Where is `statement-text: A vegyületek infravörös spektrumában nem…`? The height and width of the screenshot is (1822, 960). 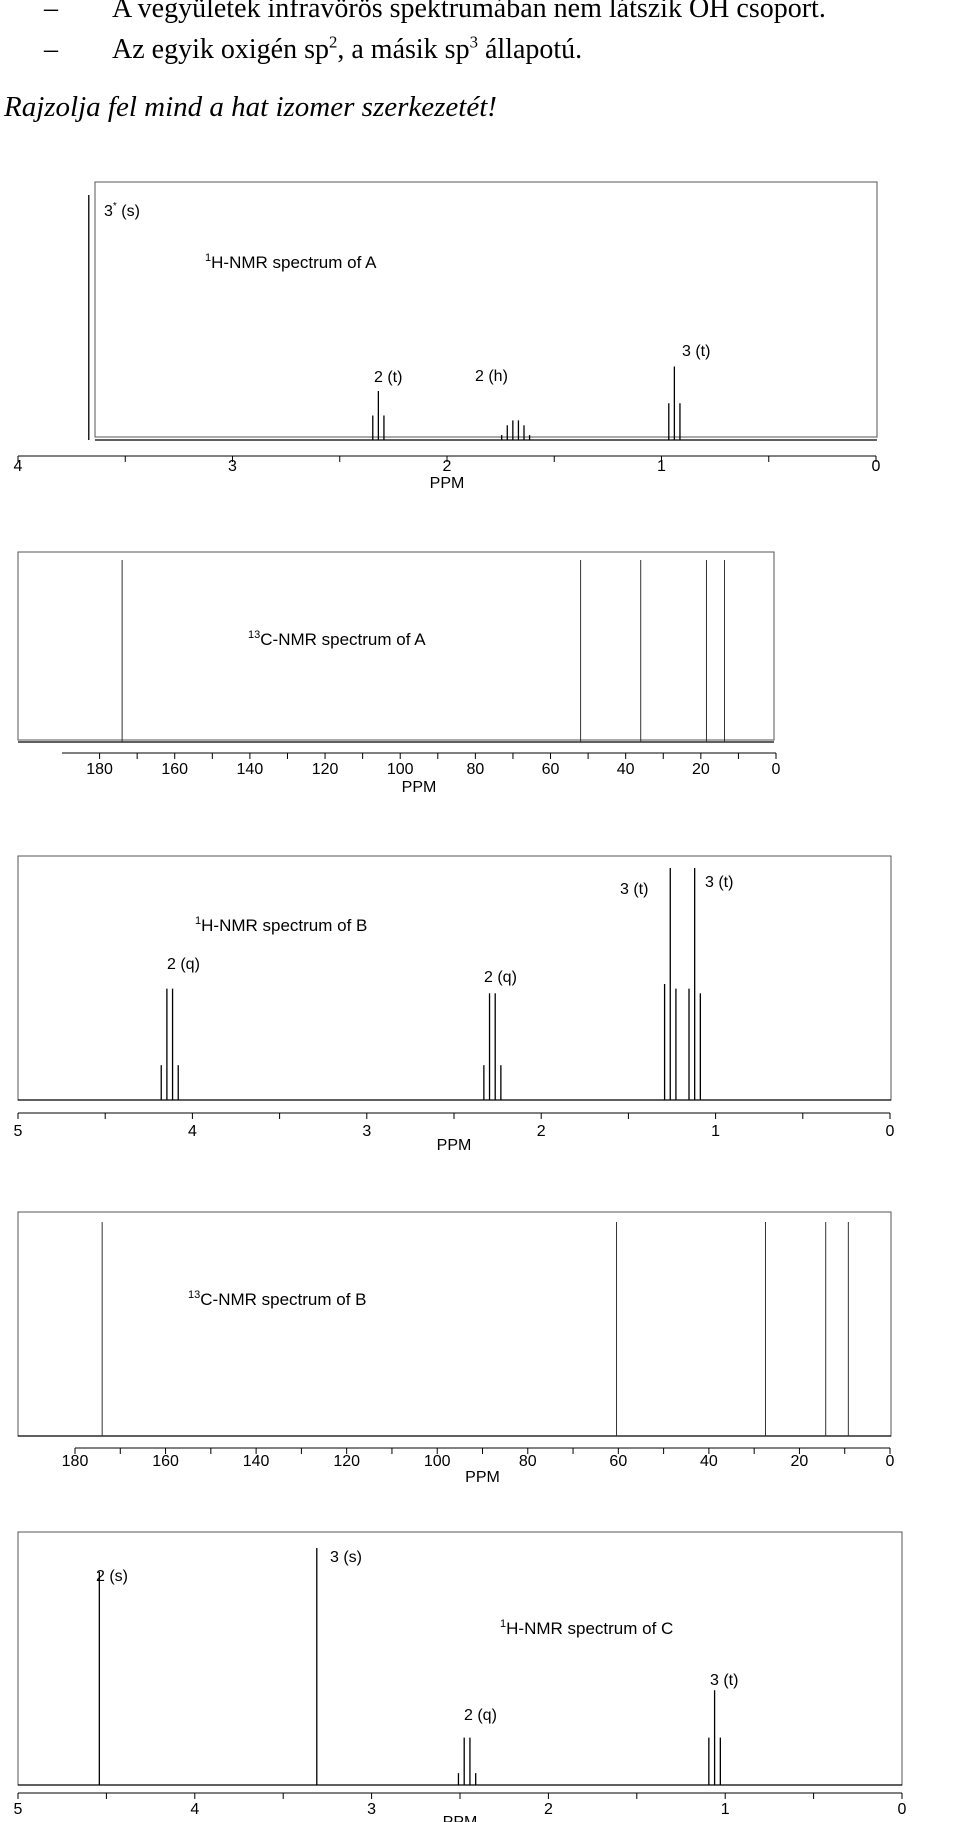 statement-text: A vegyületek infravörös spektrumában nem… is located at coordinates (469, 12).